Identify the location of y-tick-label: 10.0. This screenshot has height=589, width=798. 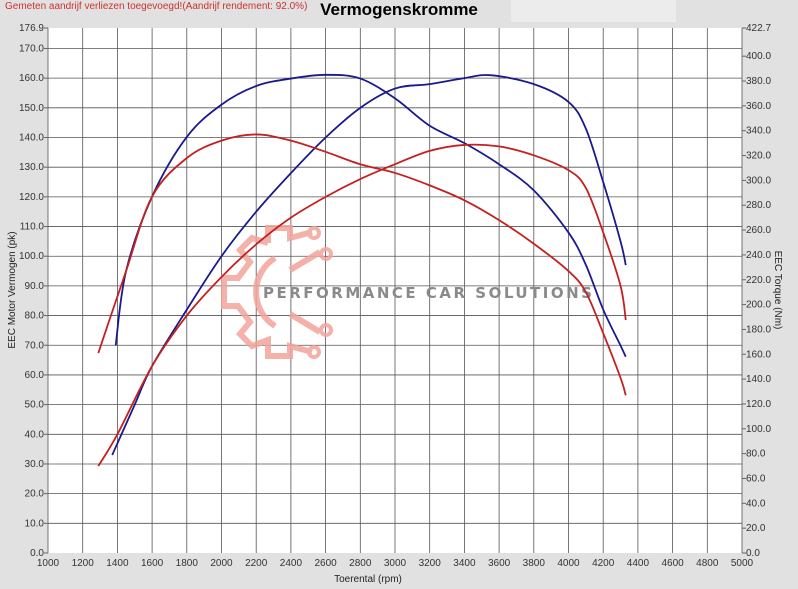
(35, 523).